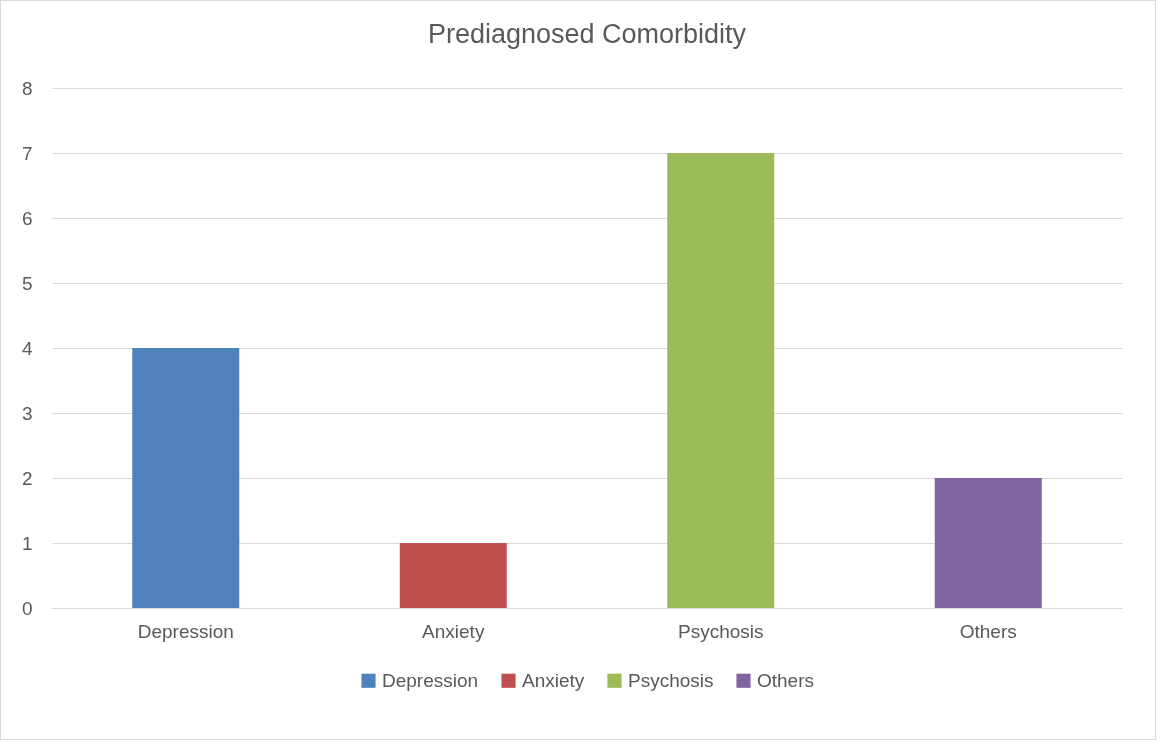 Image resolution: width=1160 pixels, height=745 pixels. What do you see at coordinates (27, 283) in the screenshot?
I see `y-tick-label: 5` at bounding box center [27, 283].